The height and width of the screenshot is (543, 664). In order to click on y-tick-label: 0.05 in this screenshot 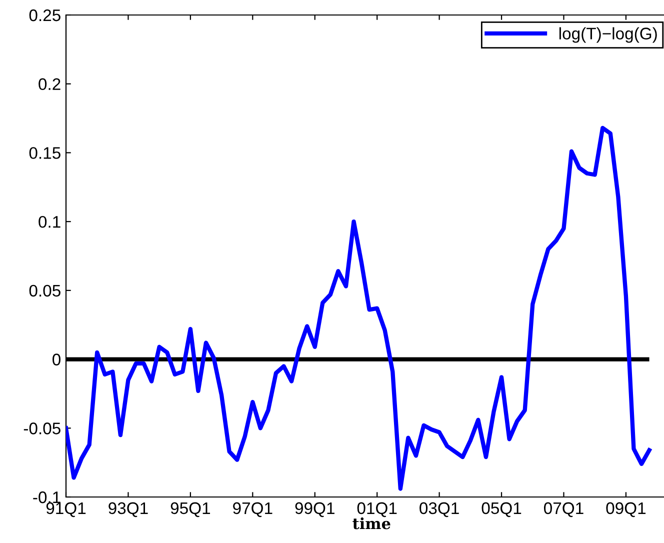, I will do `click(44, 290)`.